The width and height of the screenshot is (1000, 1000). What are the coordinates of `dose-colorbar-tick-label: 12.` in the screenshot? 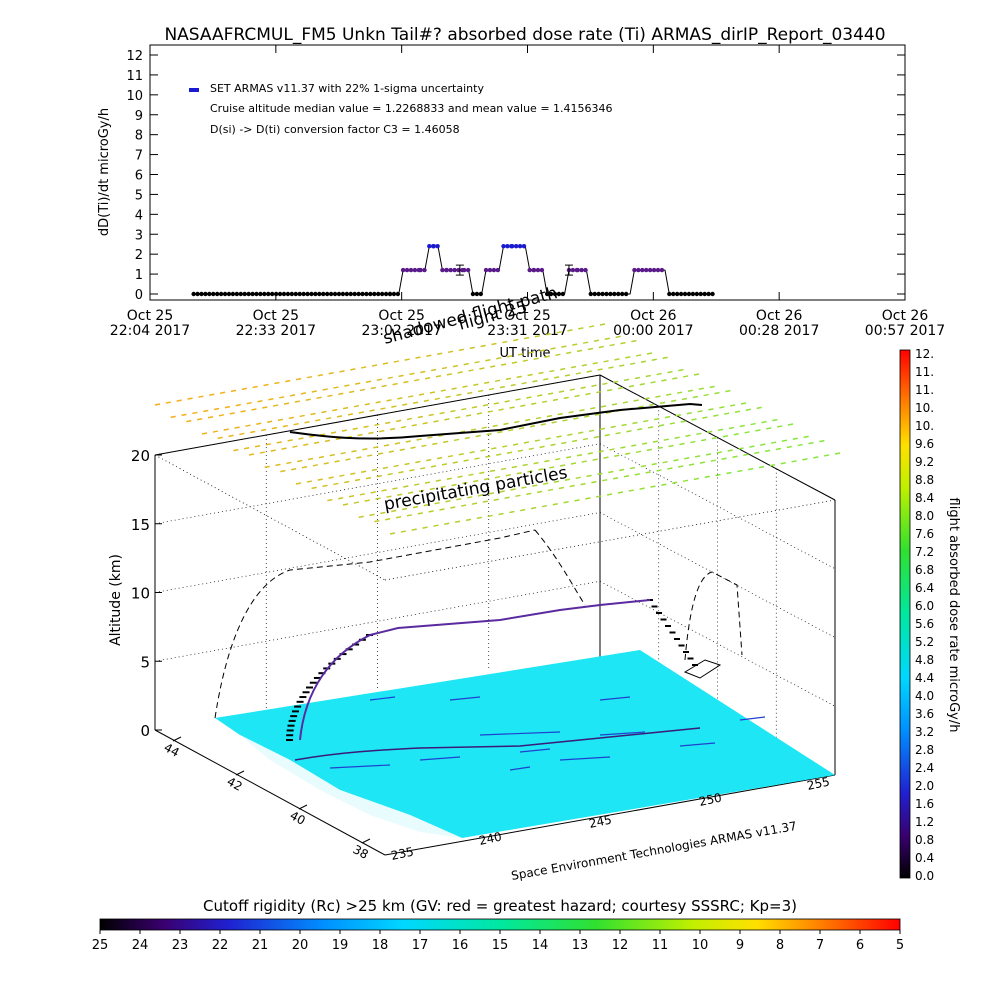 It's located at (924, 354).